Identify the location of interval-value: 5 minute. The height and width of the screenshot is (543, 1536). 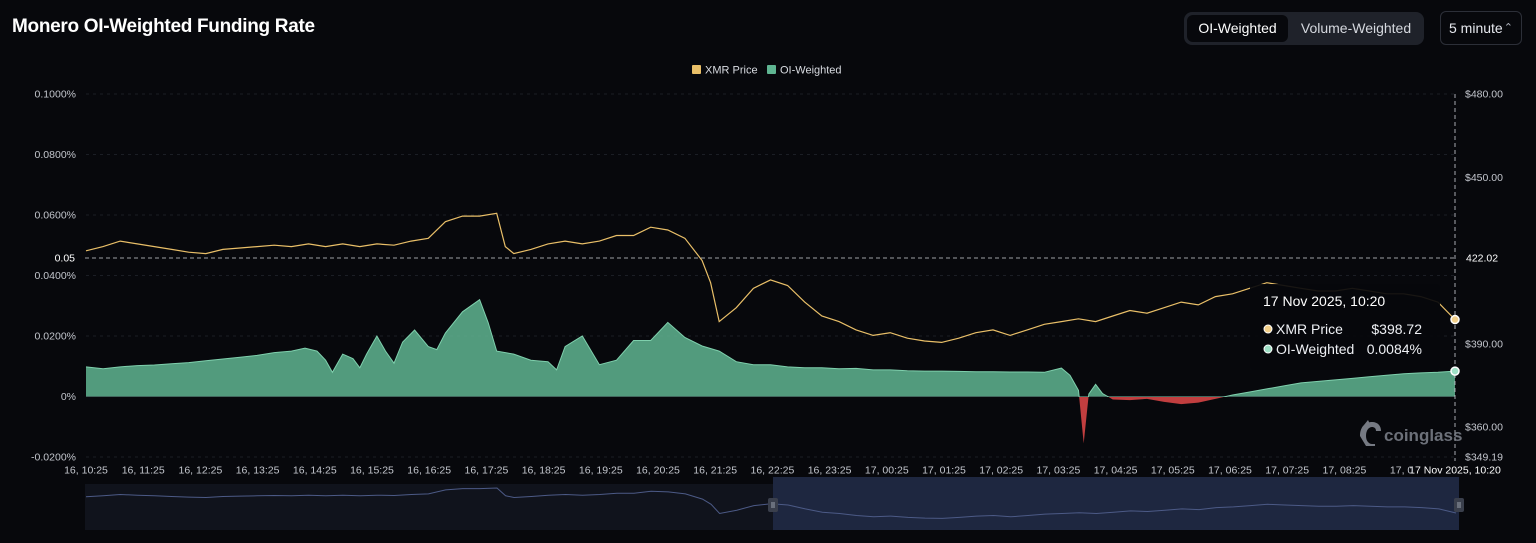
(1476, 28).